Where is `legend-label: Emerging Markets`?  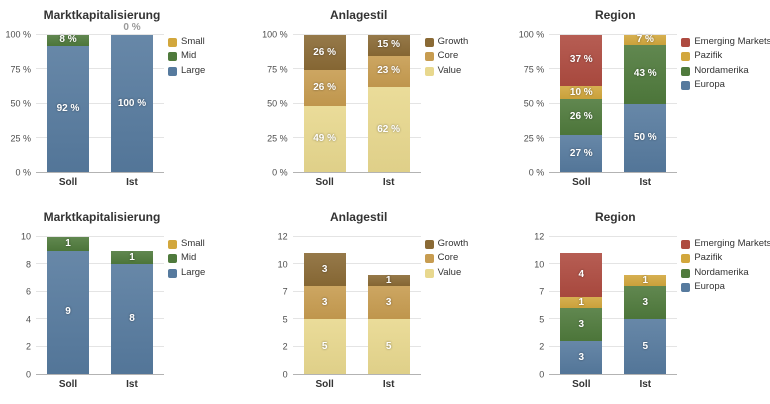 legend-label: Emerging Markets is located at coordinates (732, 243).